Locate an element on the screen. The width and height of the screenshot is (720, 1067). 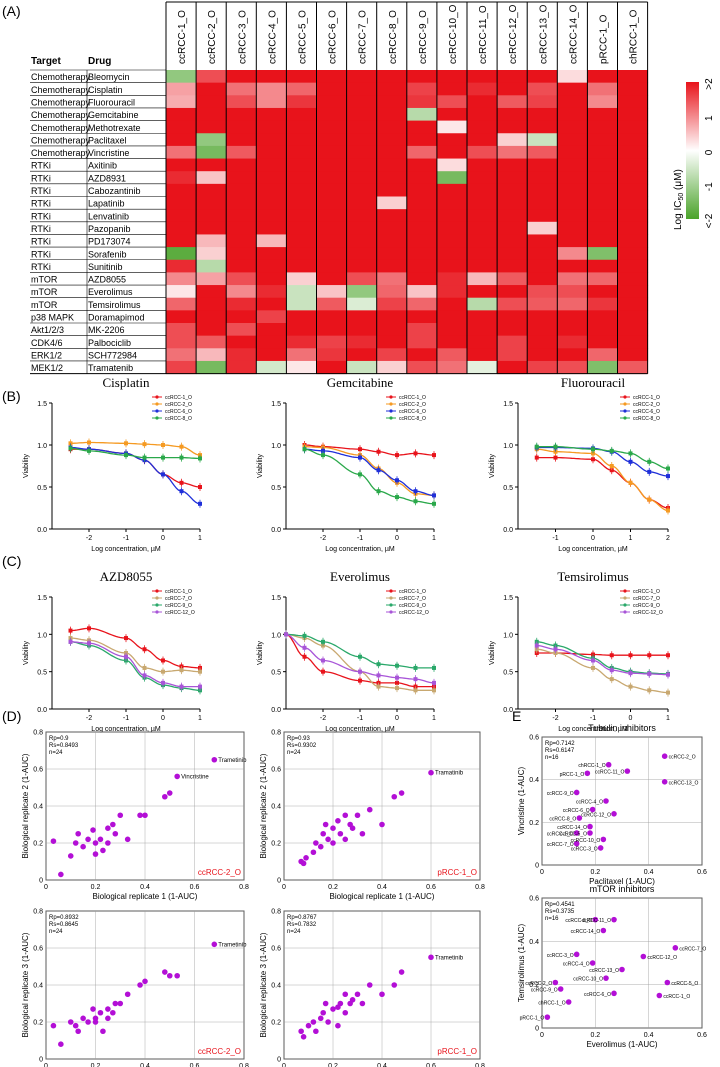
curve-x-tick-label: 0 is located at coordinates (397, 538).